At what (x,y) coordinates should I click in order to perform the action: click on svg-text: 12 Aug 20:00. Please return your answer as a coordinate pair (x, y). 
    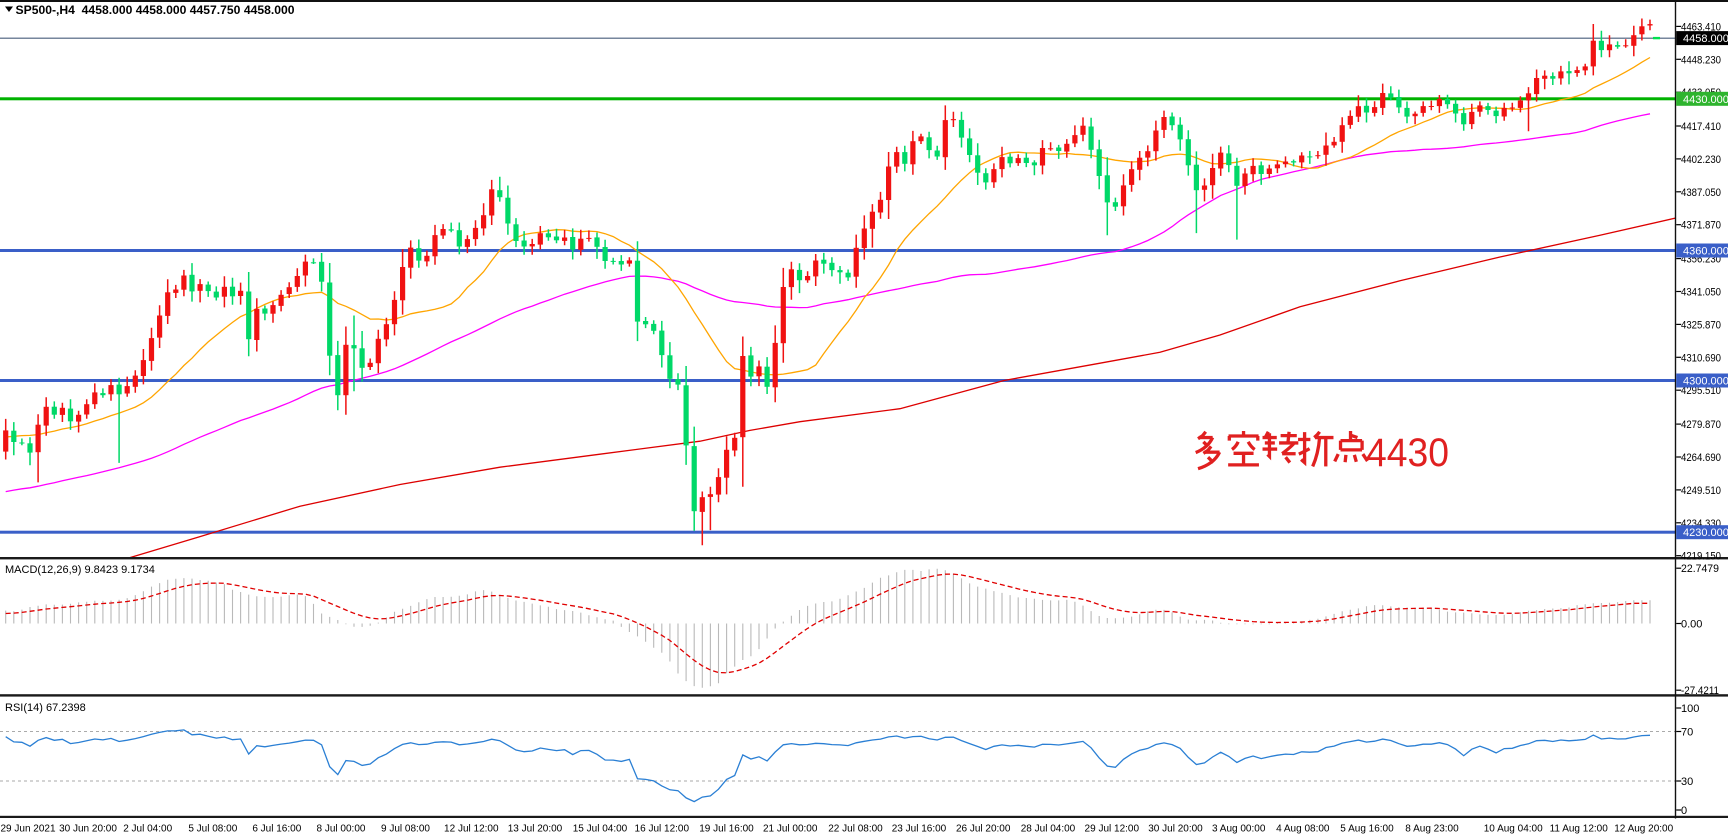
    Looking at the image, I should click on (1643, 829).